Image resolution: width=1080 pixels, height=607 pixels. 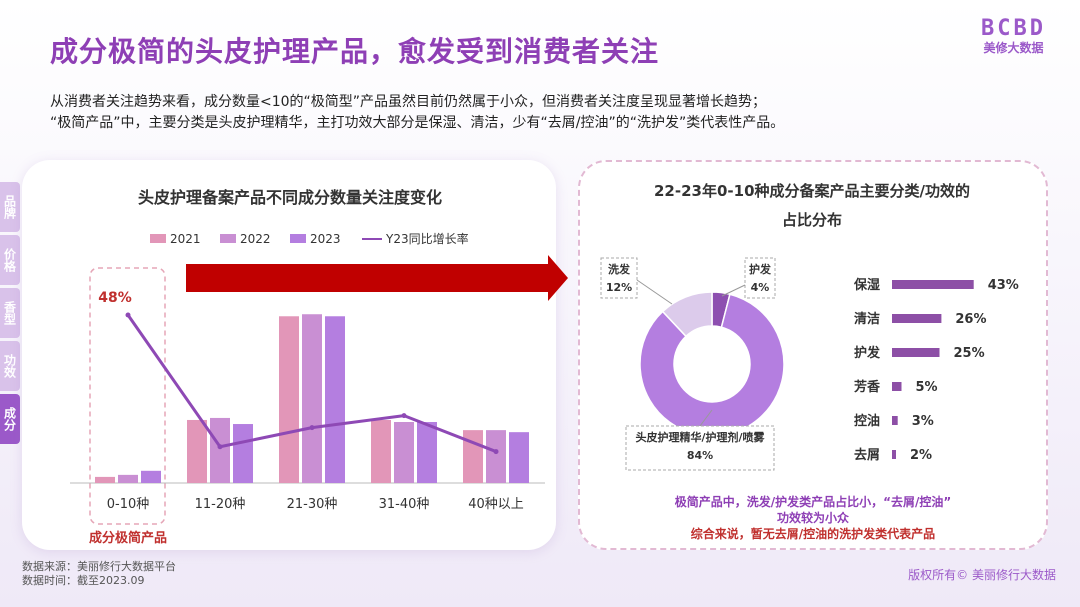 I want to click on page-title: 成分极简的头皮护理产品，愈发受到消费者关注, so click(x=355, y=51).